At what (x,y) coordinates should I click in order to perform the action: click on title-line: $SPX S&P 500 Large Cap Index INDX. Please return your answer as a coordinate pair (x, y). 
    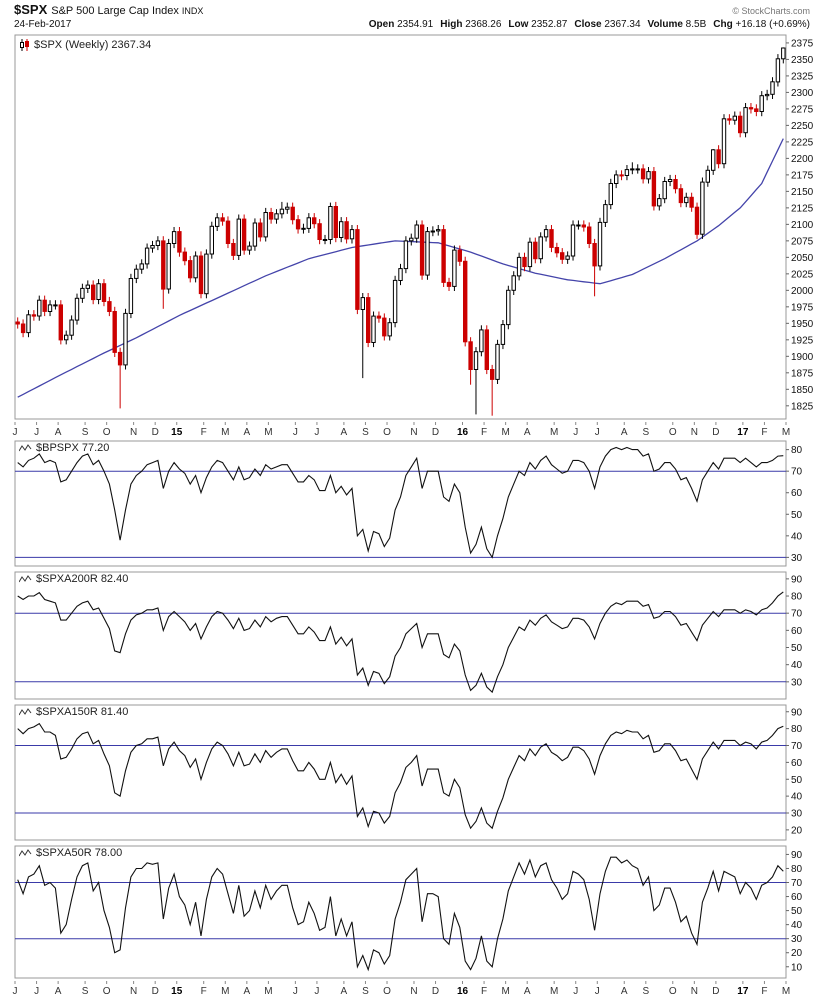
    Looking at the image, I should click on (108, 10).